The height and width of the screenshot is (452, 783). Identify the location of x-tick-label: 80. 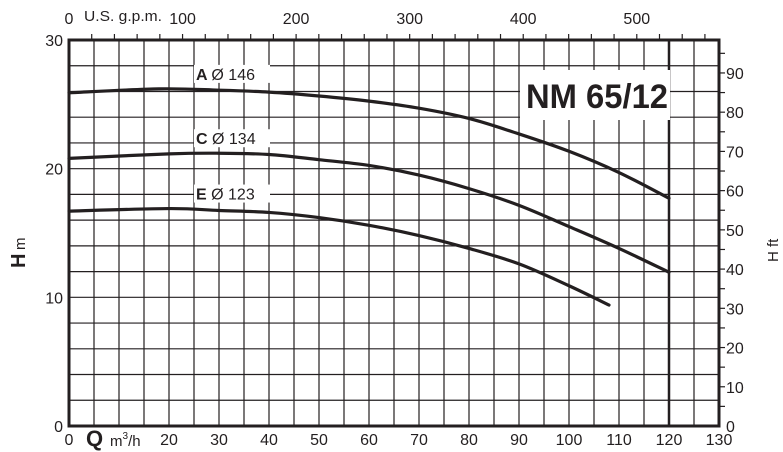
(469, 440).